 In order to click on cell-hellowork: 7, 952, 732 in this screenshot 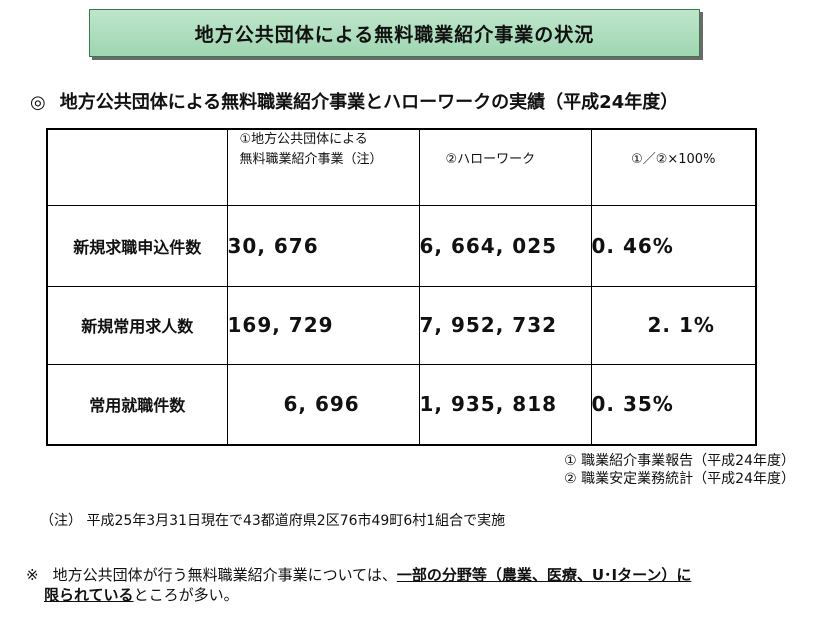, I will do `click(505, 325)`.